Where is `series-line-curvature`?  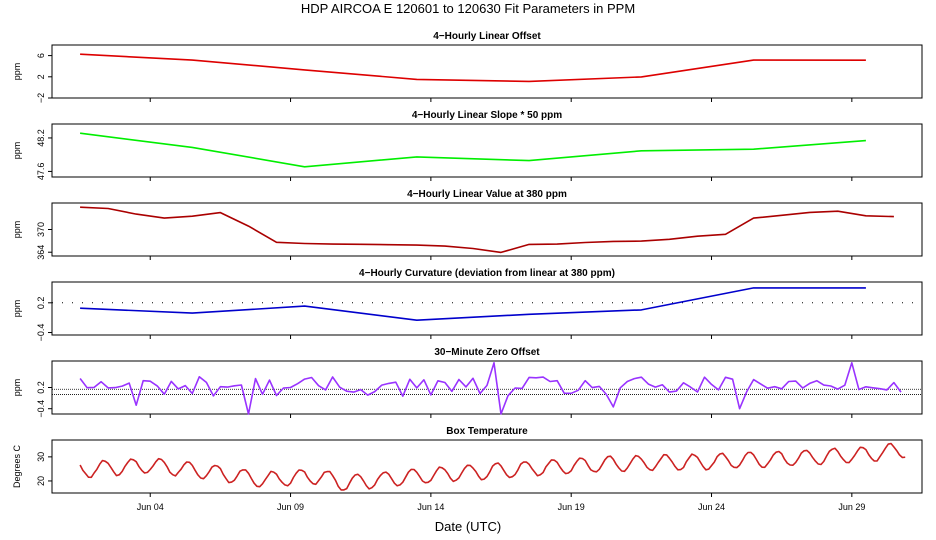 series-line-curvature is located at coordinates (473, 304).